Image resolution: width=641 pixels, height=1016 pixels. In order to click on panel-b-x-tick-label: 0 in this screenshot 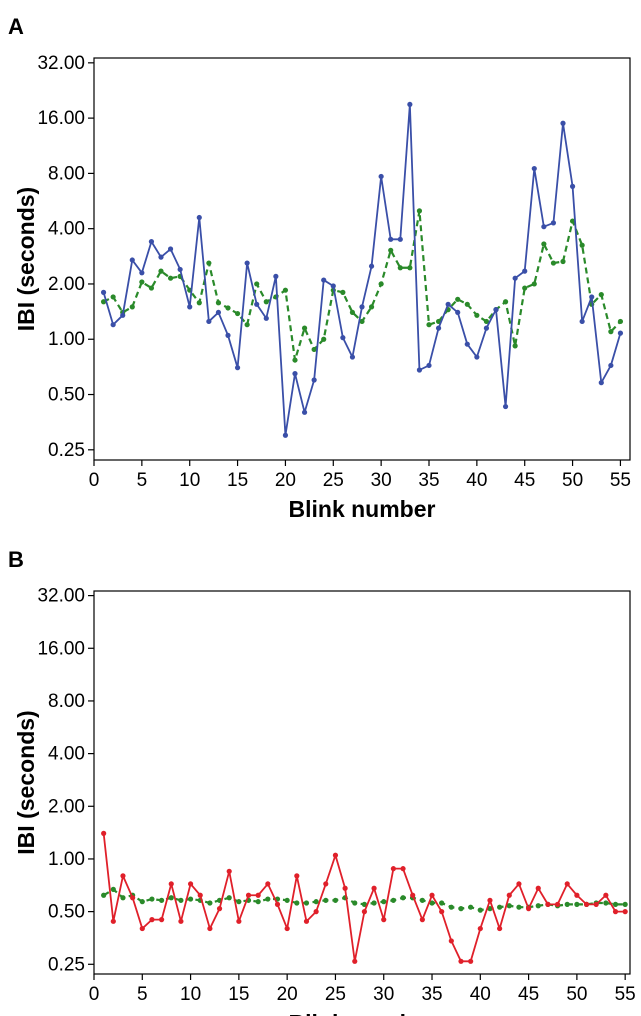, I will do `click(94, 994)`.